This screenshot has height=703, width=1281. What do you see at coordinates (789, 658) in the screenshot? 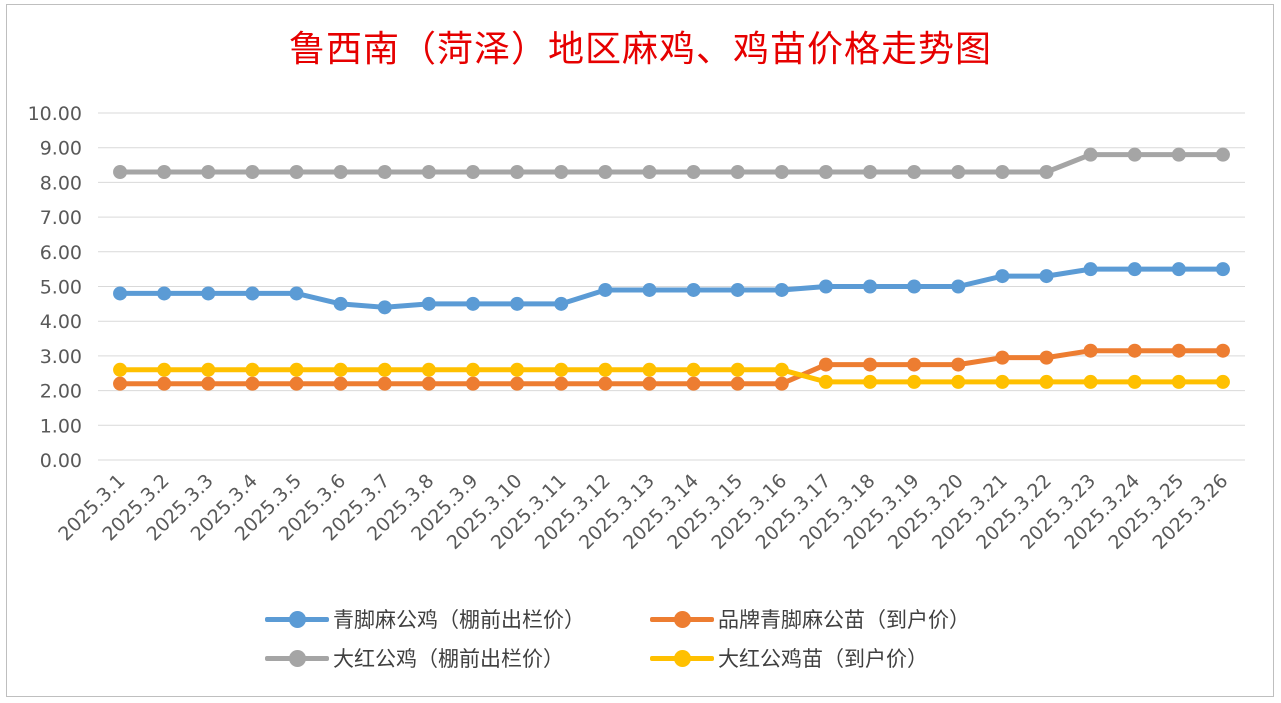
I see `legend-item: 大红公鸡苗（到户价）` at bounding box center [789, 658].